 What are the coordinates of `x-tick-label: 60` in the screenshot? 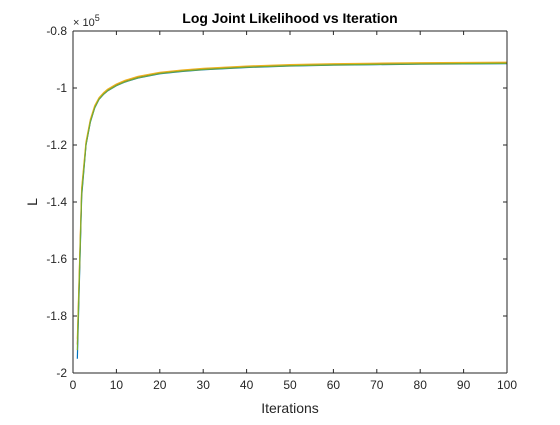 It's located at (334, 385).